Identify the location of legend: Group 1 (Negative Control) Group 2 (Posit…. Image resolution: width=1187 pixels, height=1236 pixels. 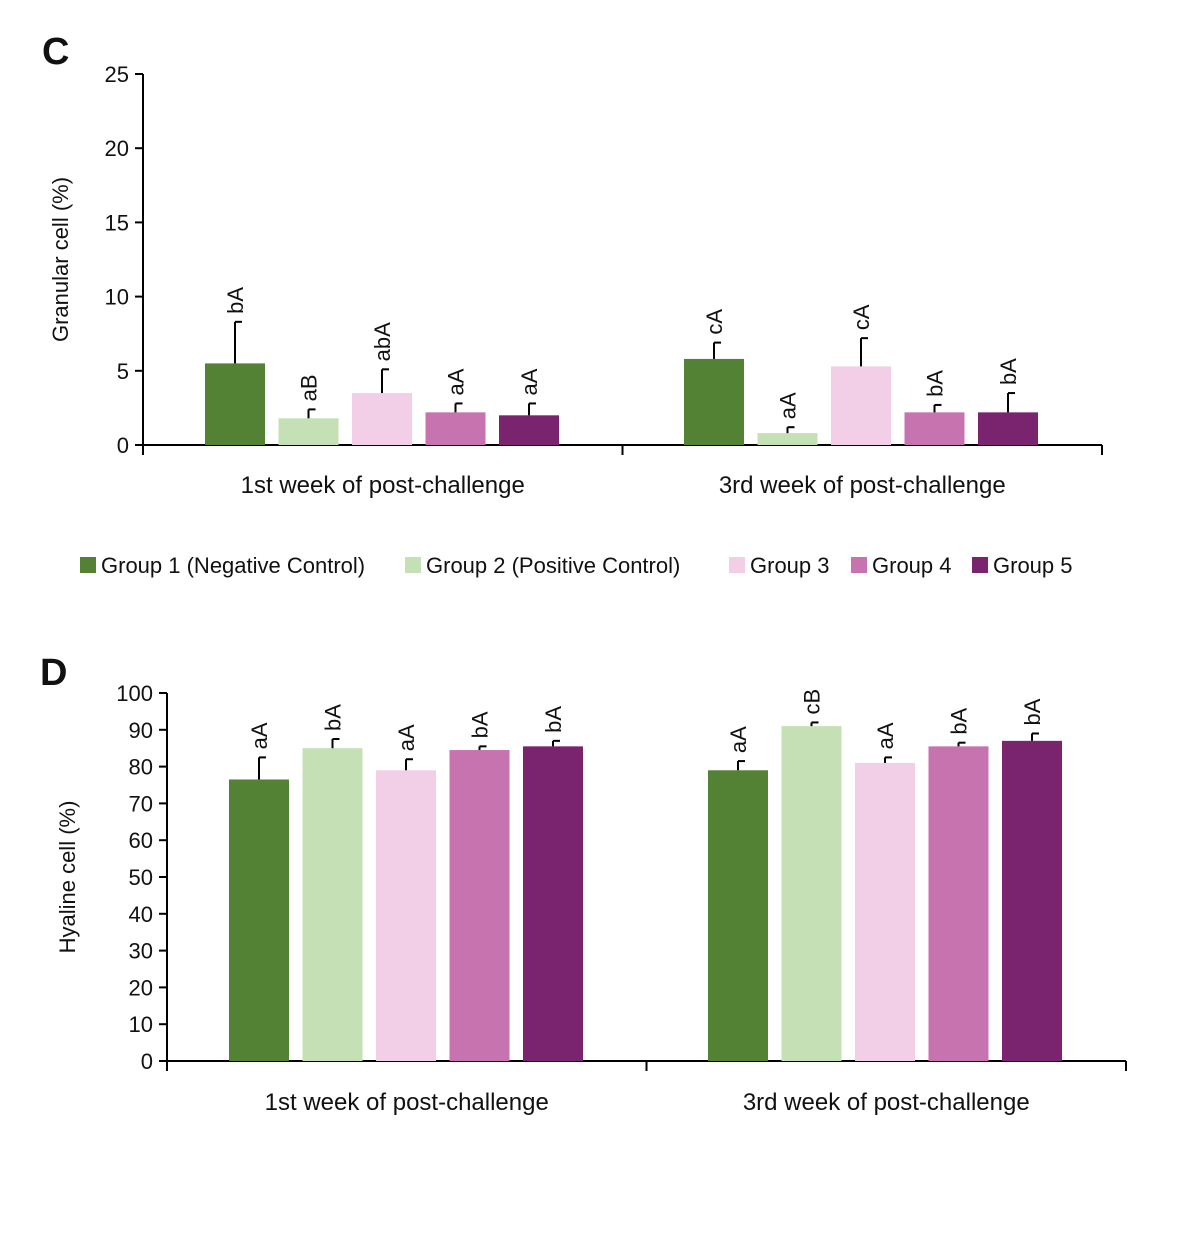
(576, 565).